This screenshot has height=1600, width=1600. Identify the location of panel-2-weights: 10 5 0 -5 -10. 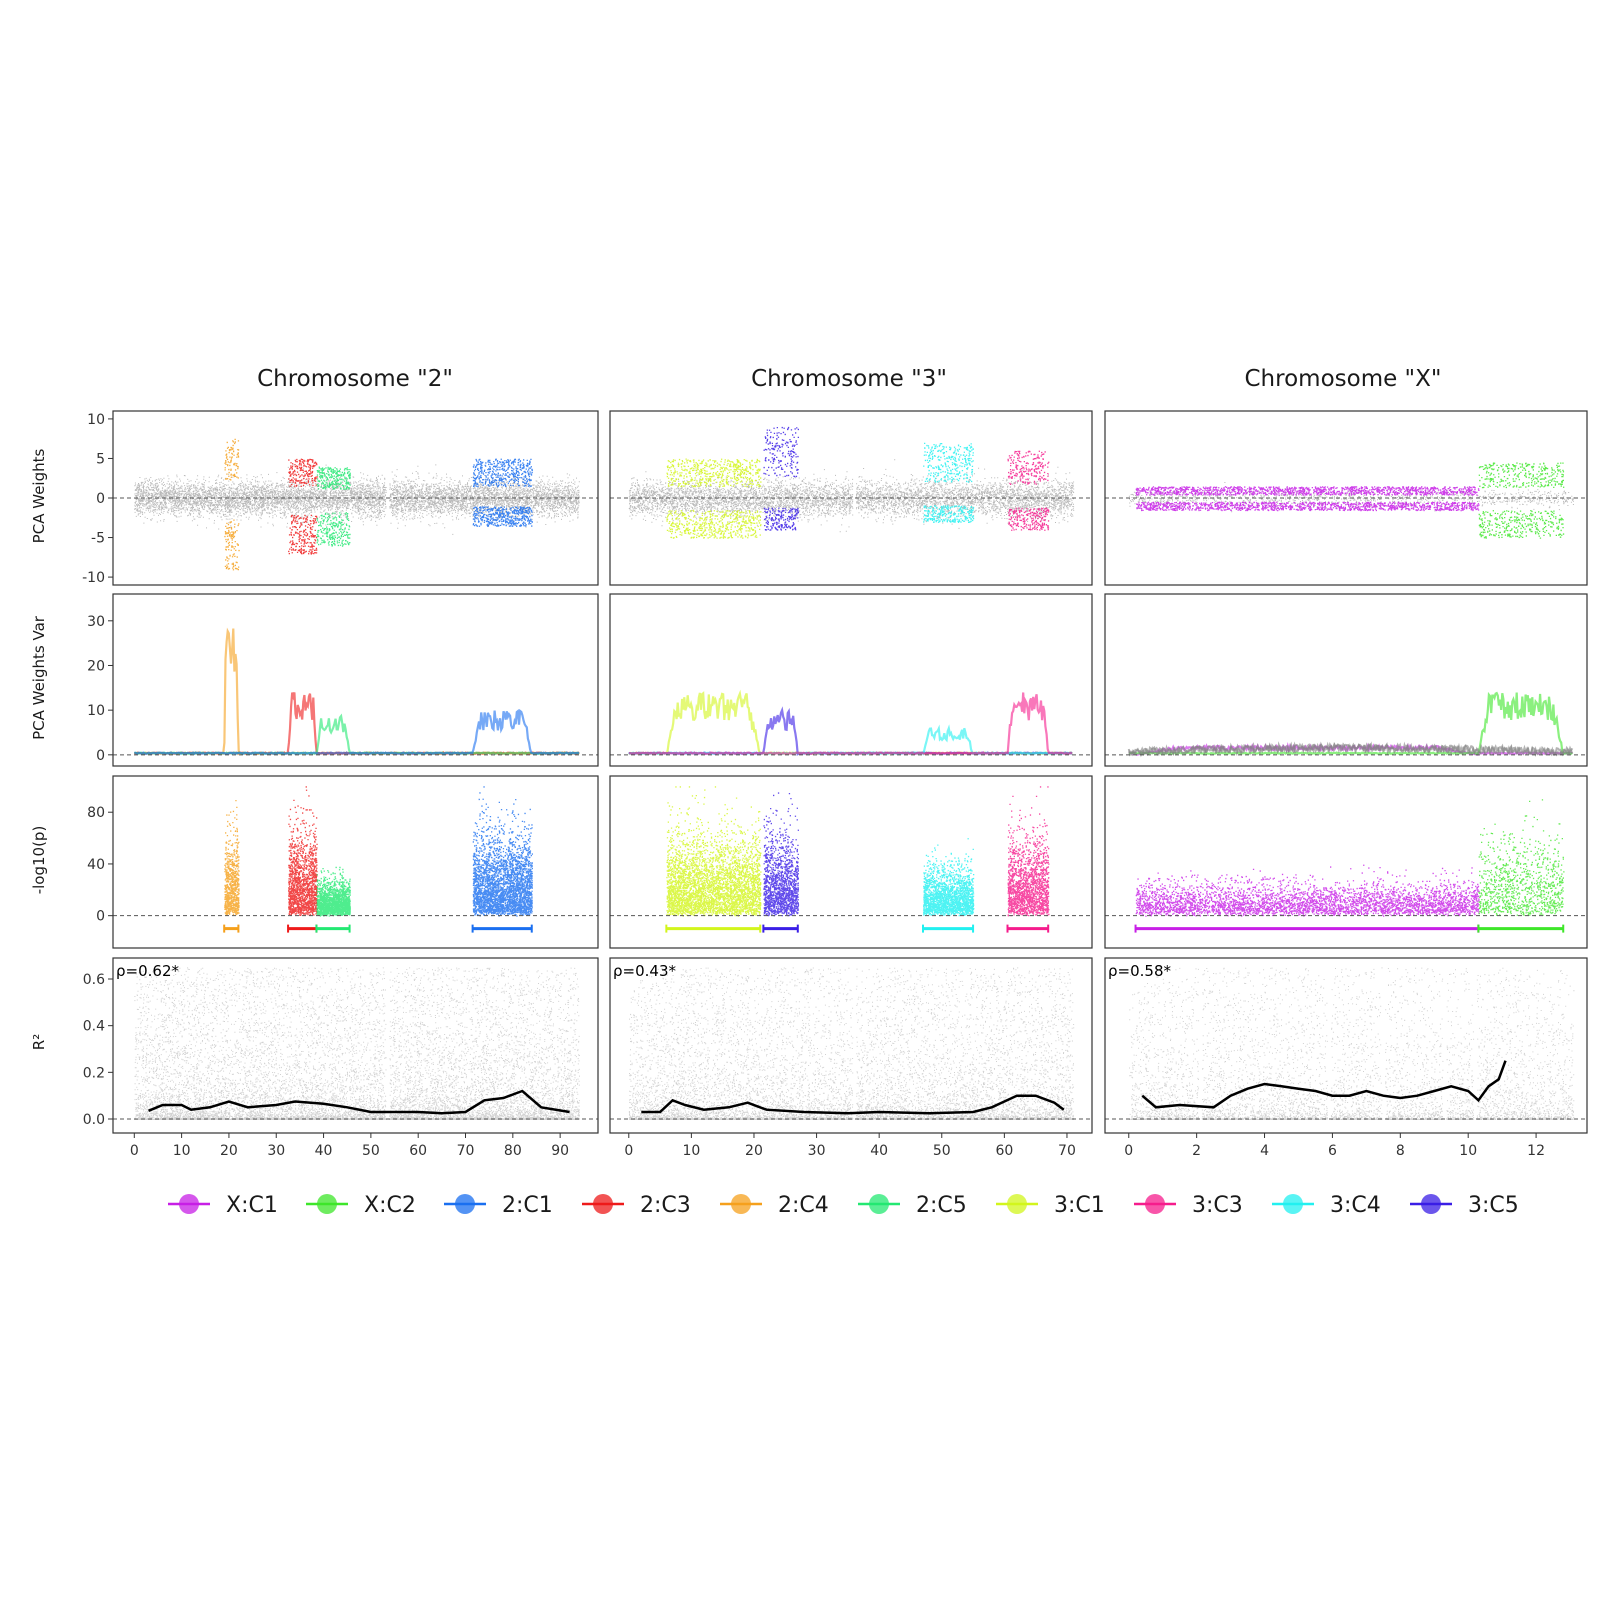
(340, 498).